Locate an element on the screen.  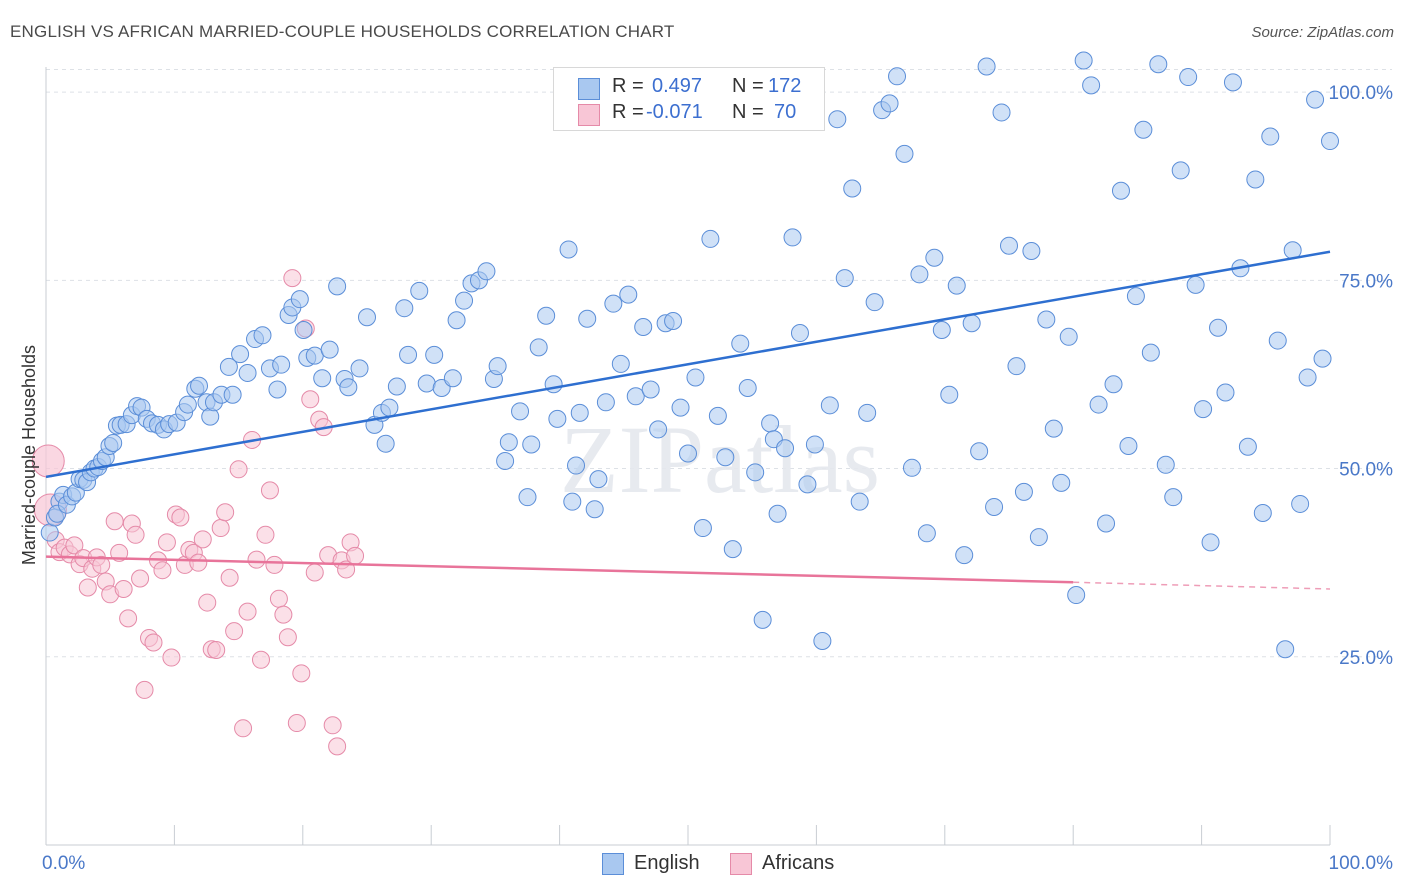
y-axis-title: Married-couple Households is located at coordinates (29, 455).